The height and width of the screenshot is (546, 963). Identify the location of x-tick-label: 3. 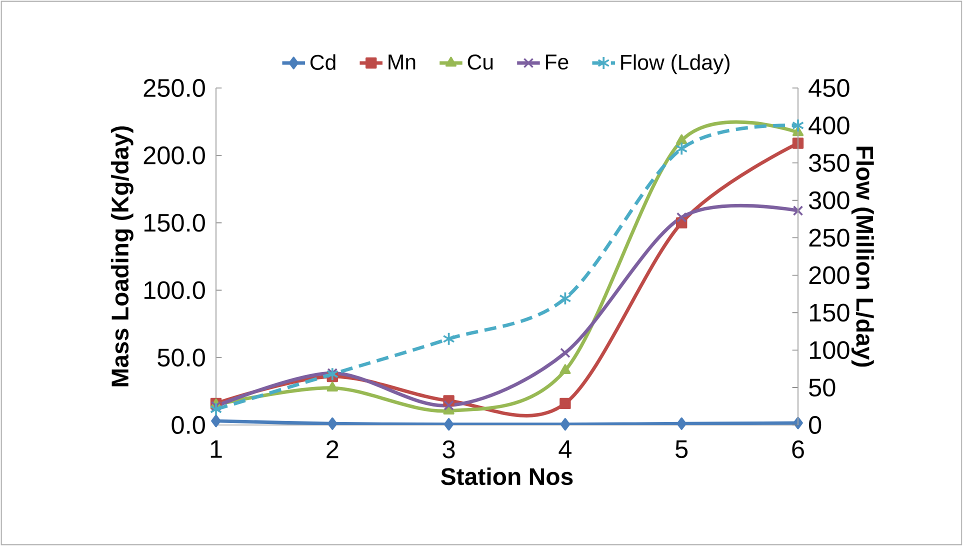
(448, 449).